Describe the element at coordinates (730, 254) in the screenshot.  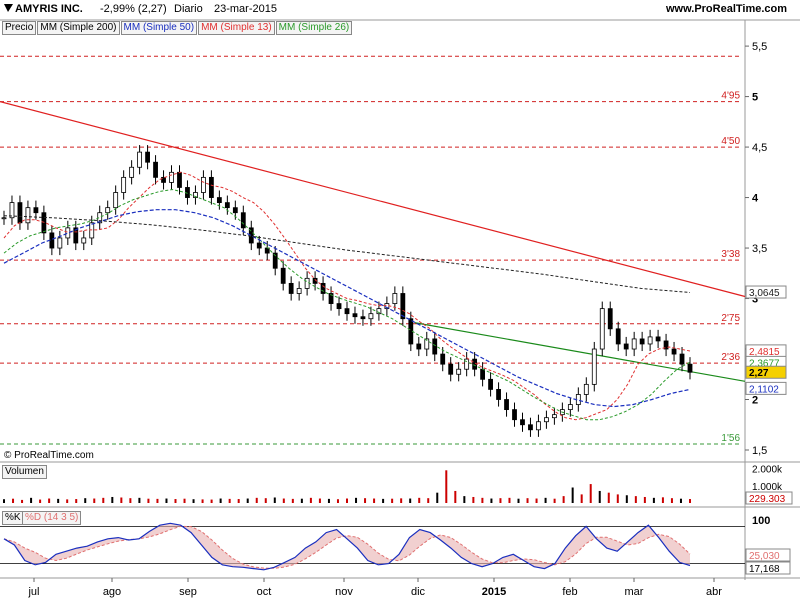
I see `level-label: 3'38` at that location.